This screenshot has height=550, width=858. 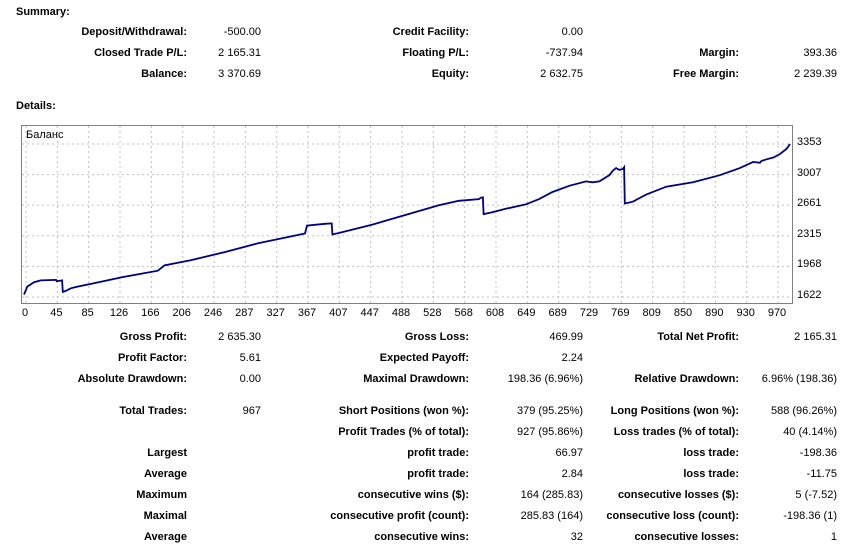 I want to click on stats-label: Gross Profit:, so click(x=153, y=337).